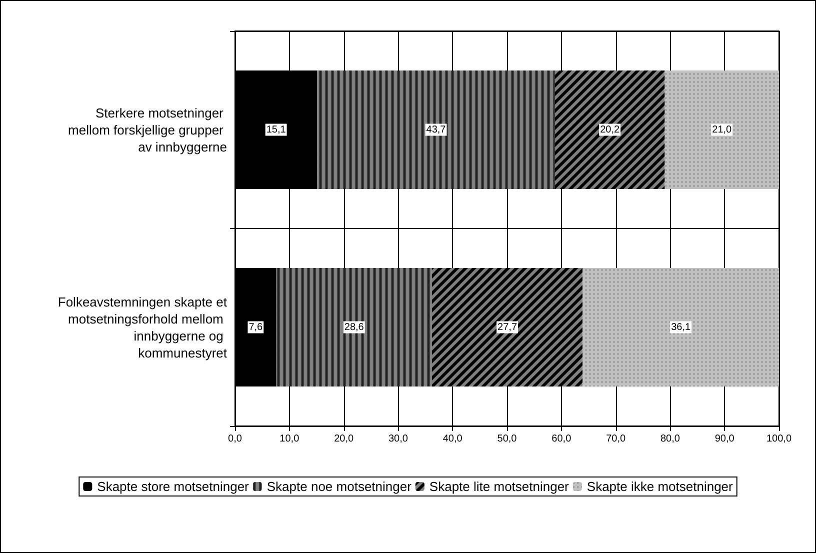 Image resolution: width=816 pixels, height=553 pixels. What do you see at coordinates (660, 486) in the screenshot?
I see `legend-label: Skapte ikke motsetninger` at bounding box center [660, 486].